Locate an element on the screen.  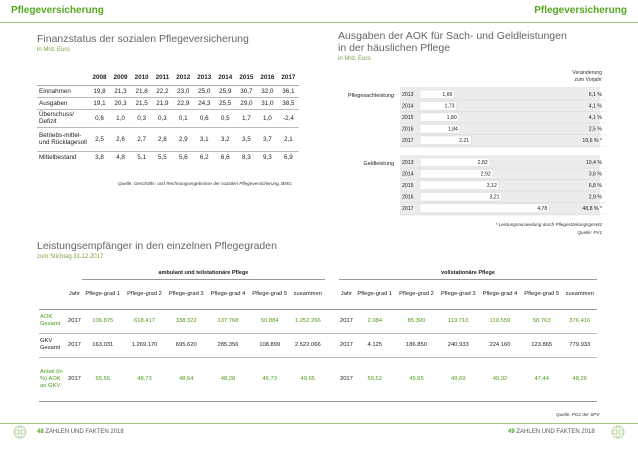
empf-col-header: Pflege-grad 2 is located at coordinates (416, 294).